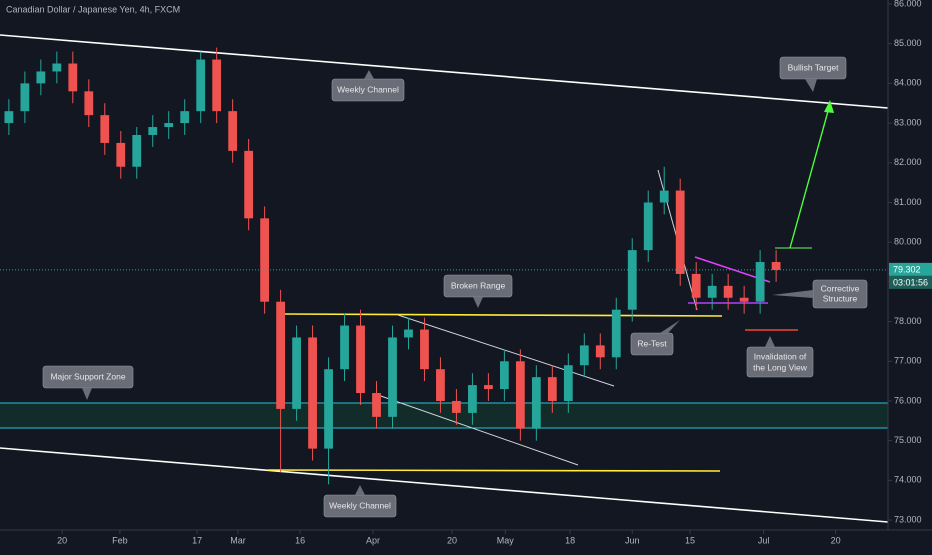  I want to click on y-tick-label: 77.000, so click(908, 361).